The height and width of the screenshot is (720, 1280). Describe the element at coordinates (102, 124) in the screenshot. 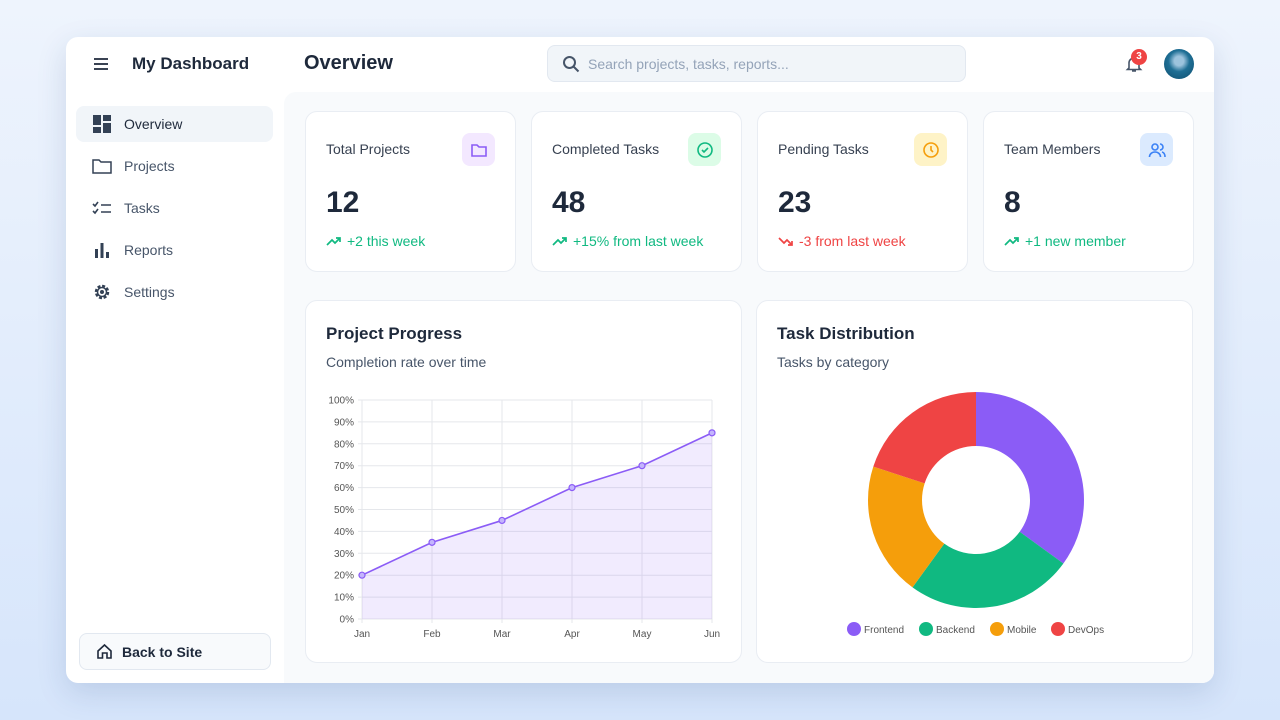

I see `dashboard-icon` at that location.